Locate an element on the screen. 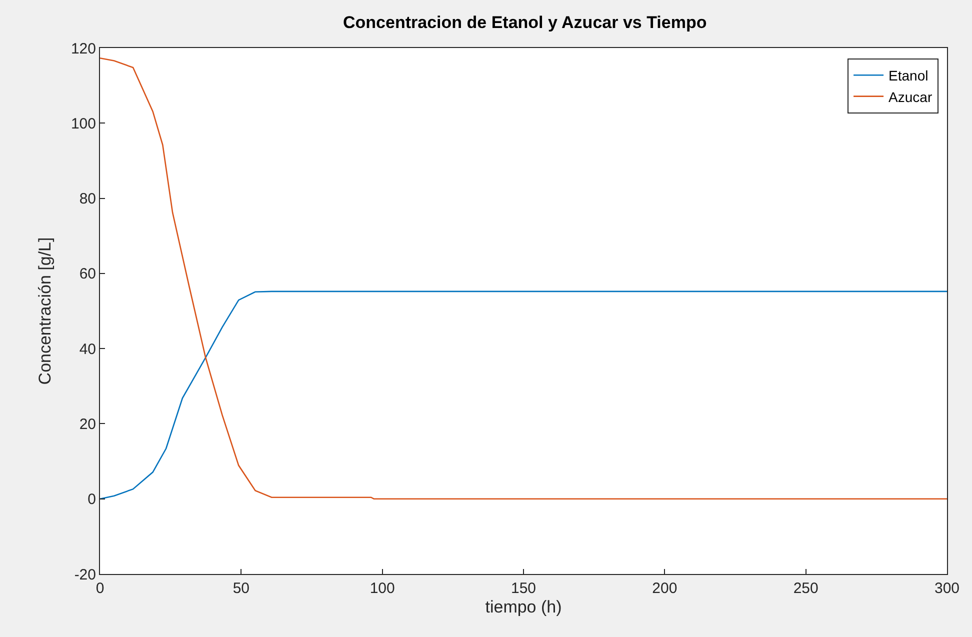 Image resolution: width=972 pixels, height=637 pixels. chart-title: Concentracion de Etanol y Azucar vs Tiempo is located at coordinates (525, 22).